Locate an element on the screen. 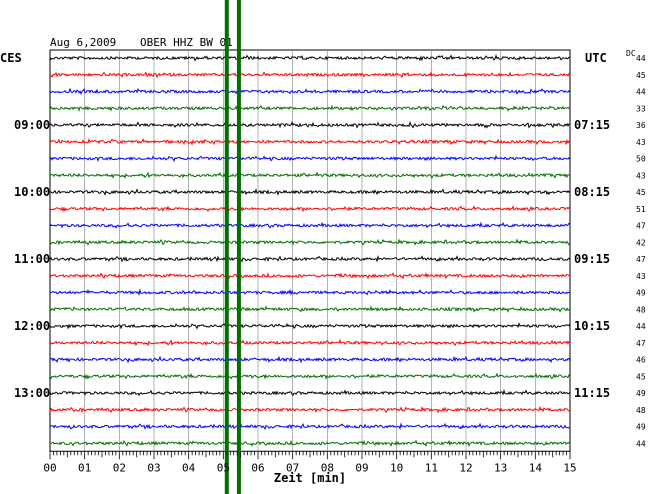  x-tick-label-12: 12 is located at coordinates (465, 467).